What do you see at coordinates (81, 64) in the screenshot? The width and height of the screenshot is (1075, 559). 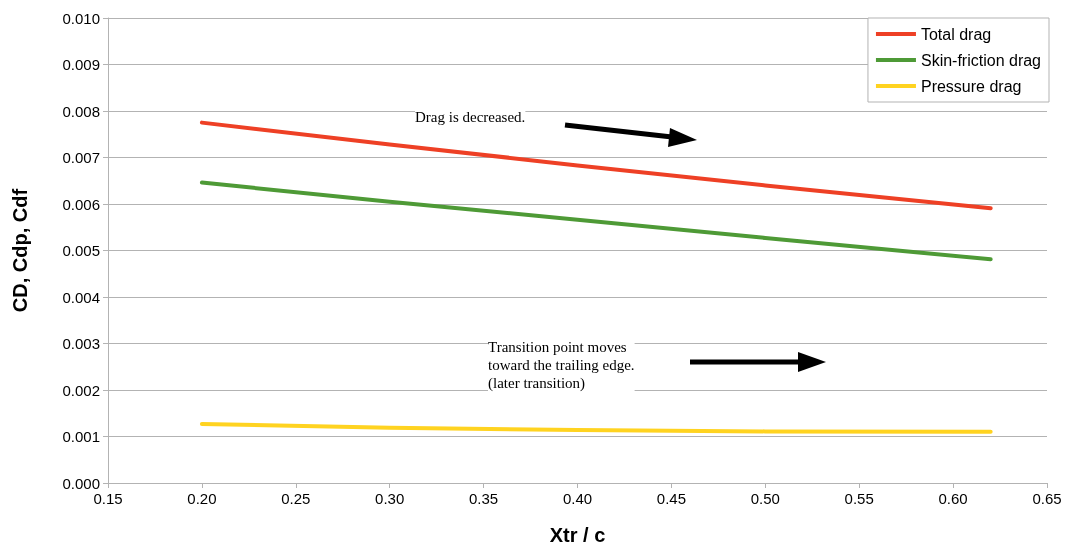 I see `y-tick-label: 0.009` at bounding box center [81, 64].